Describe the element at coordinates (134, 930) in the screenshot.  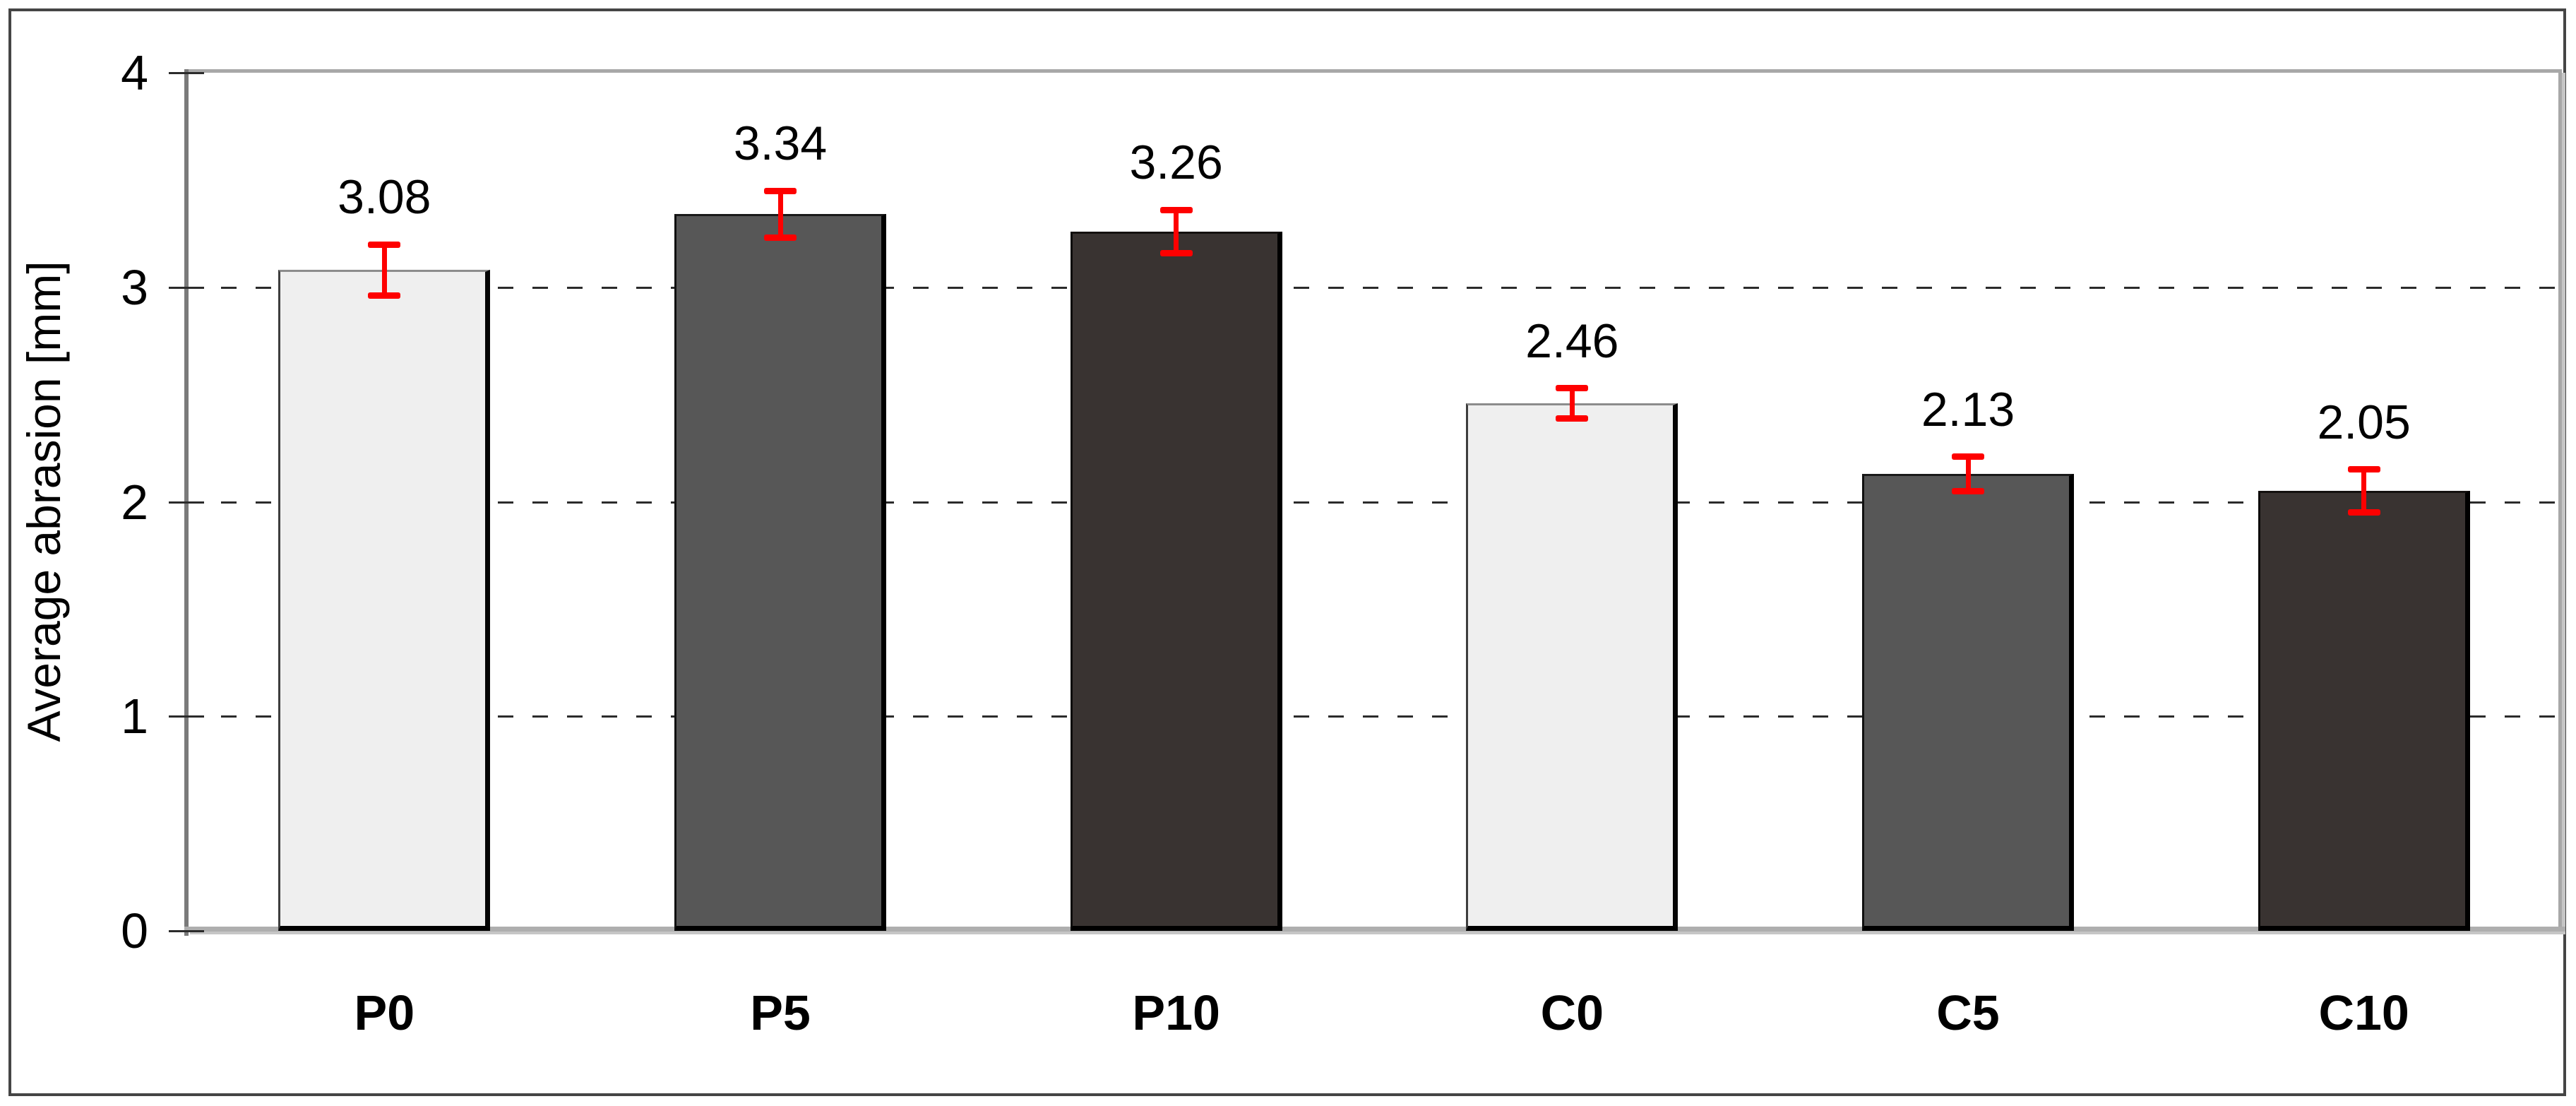
I see `y-tick-label-0: 0` at that location.